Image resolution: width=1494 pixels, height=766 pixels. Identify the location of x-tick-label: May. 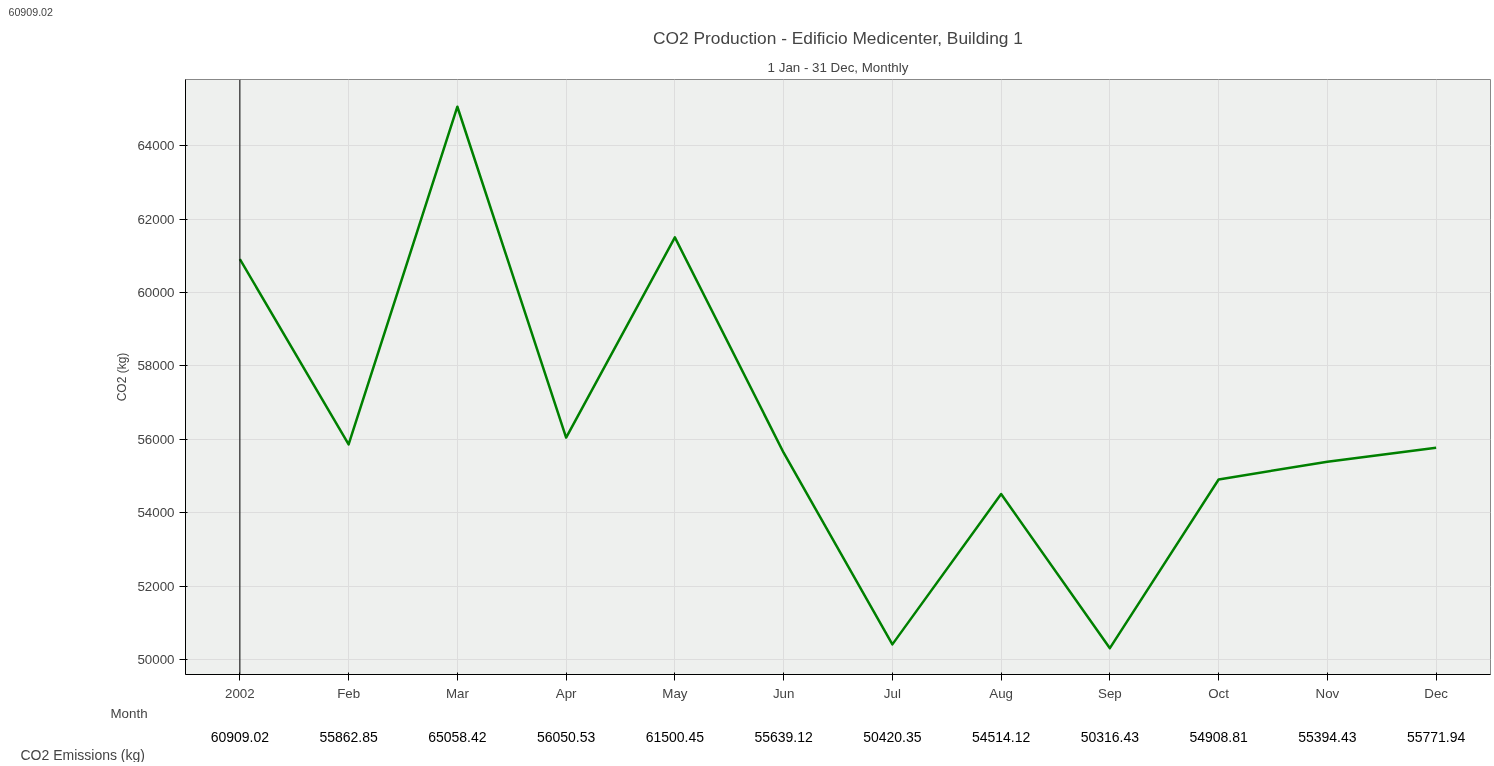
(675, 693).